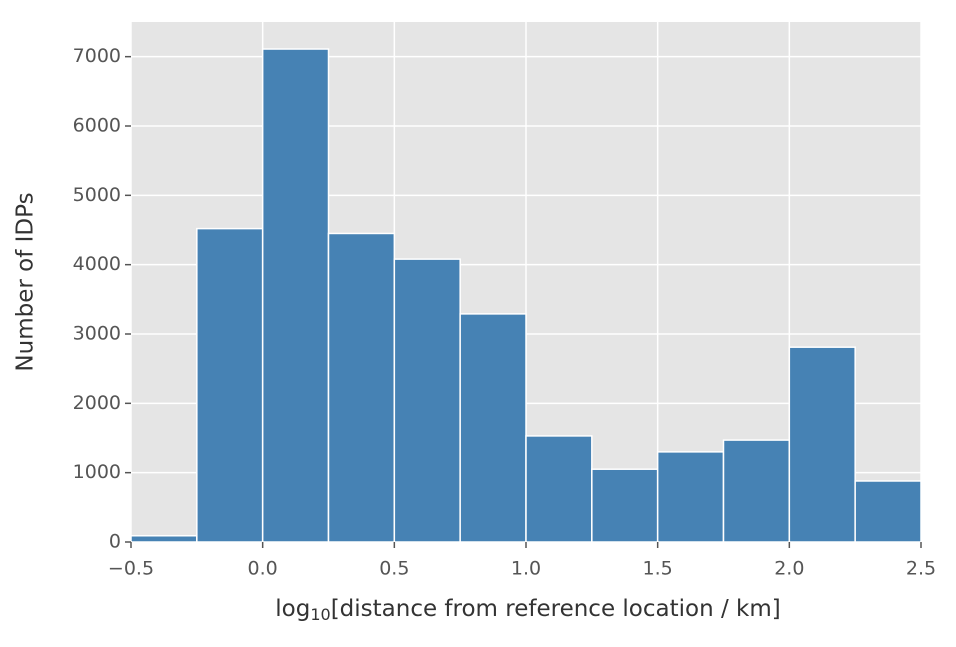 This screenshot has height=647, width=956. Describe the element at coordinates (921, 569) in the screenshot. I see `x-tick-label: 2.5` at that location.